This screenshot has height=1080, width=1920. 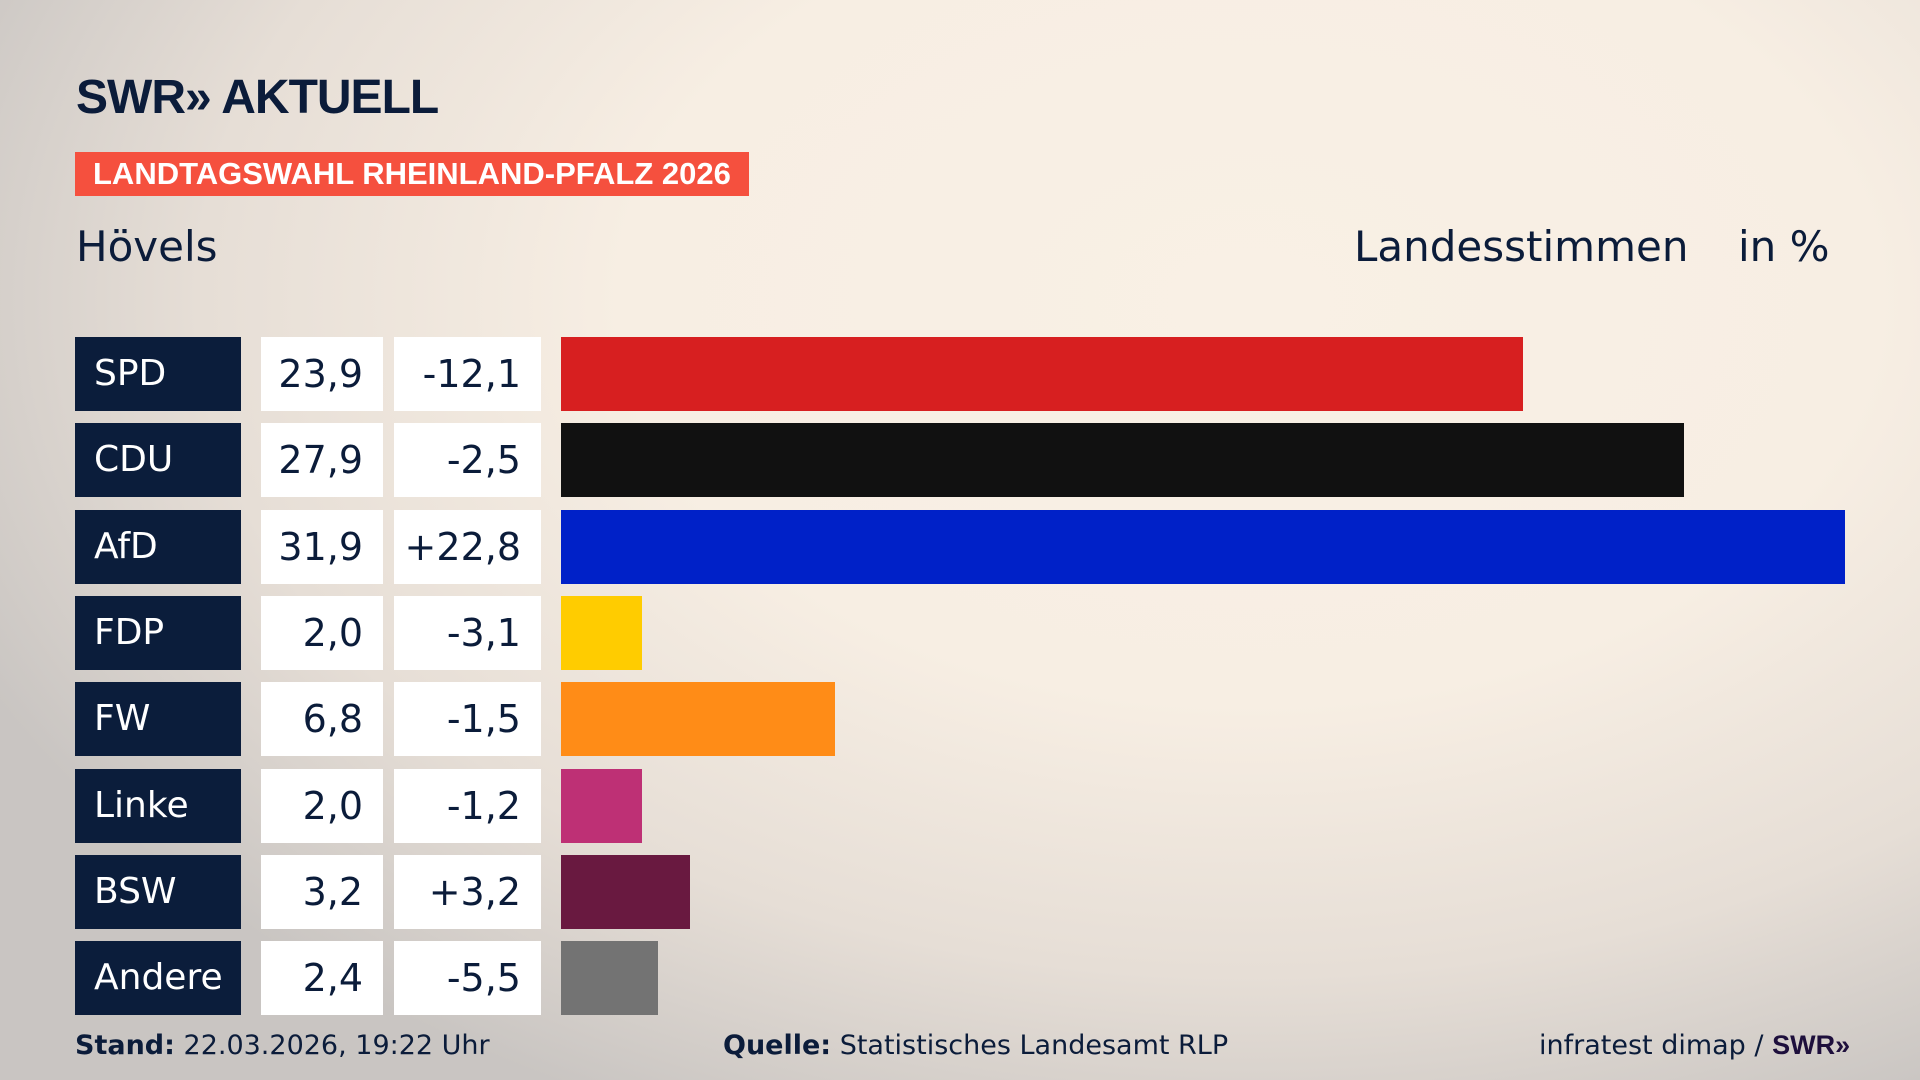 I want to click on party-label: Linke, so click(x=158, y=805).